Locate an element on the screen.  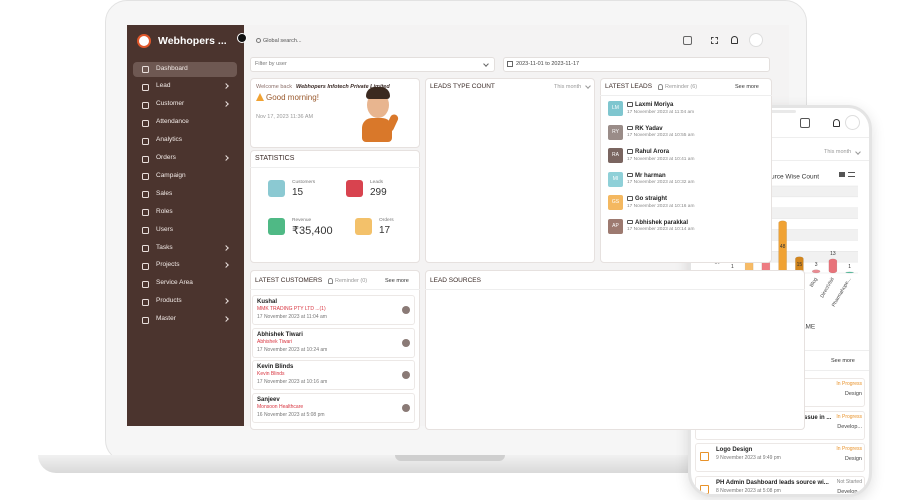
nav-item: Tasks is located at coordinates (164, 247).